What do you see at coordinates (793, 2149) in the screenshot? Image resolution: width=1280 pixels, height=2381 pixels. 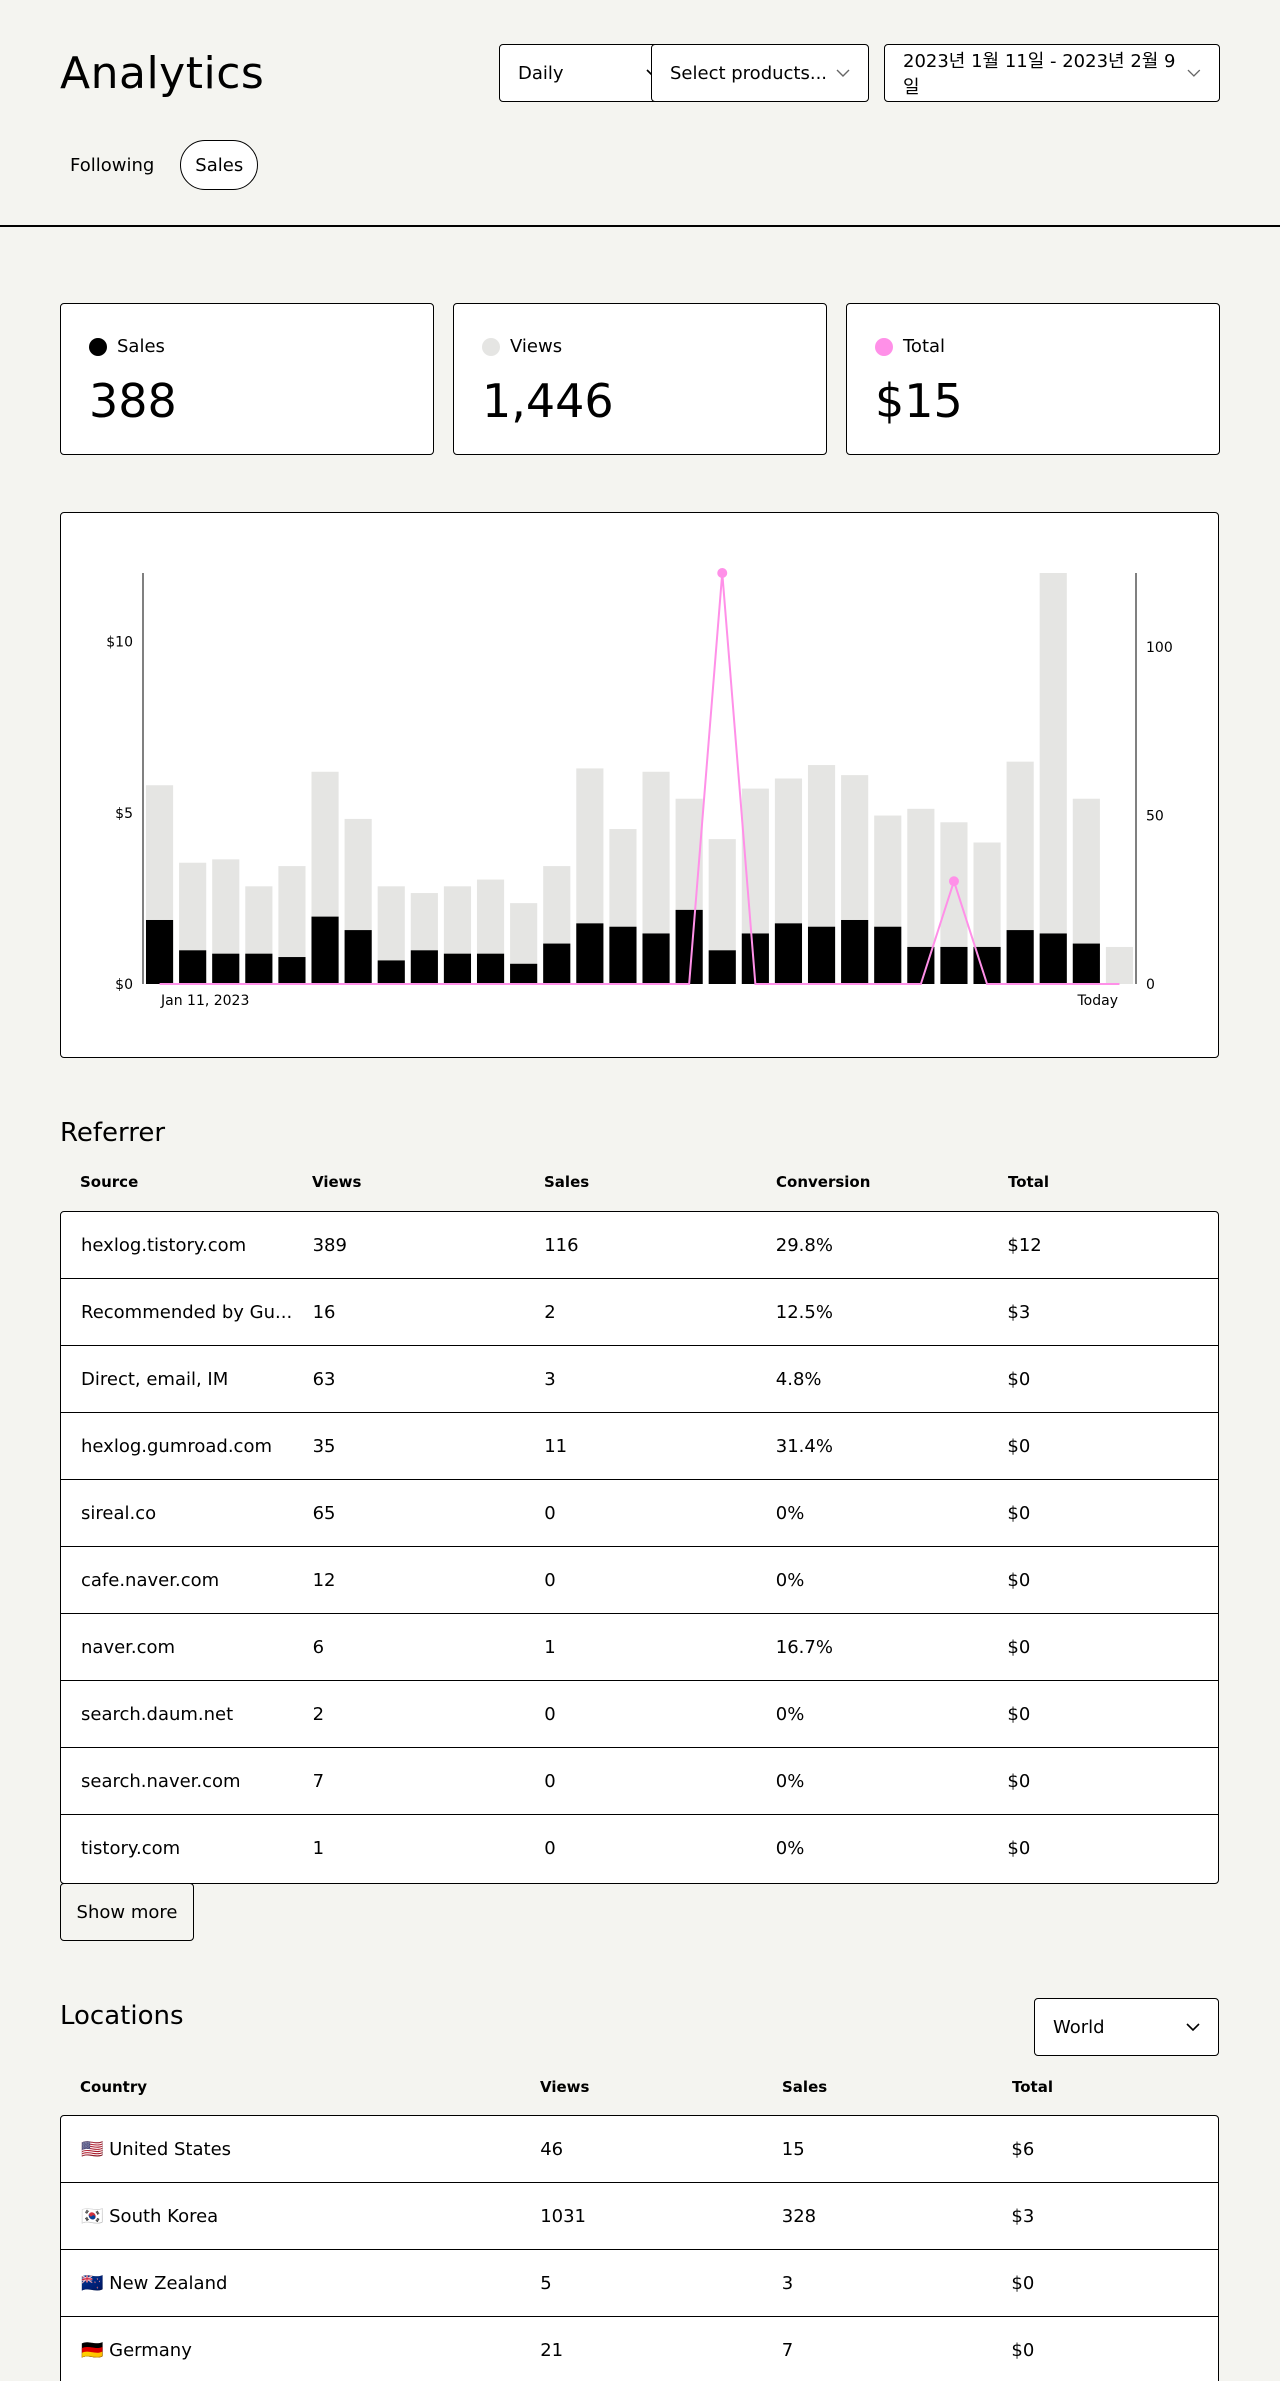 I see `cell-sales: 15` at bounding box center [793, 2149].